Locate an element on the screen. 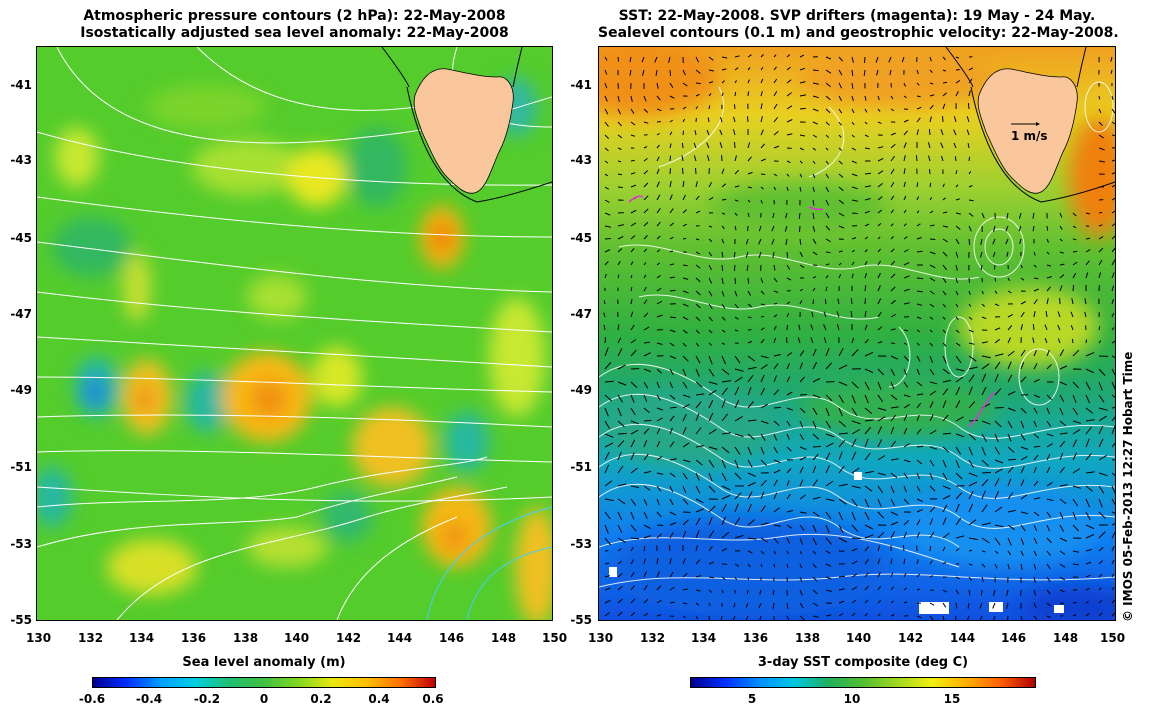 The height and width of the screenshot is (710, 1150). right-lat-tick: -51 is located at coordinates (581, 467).